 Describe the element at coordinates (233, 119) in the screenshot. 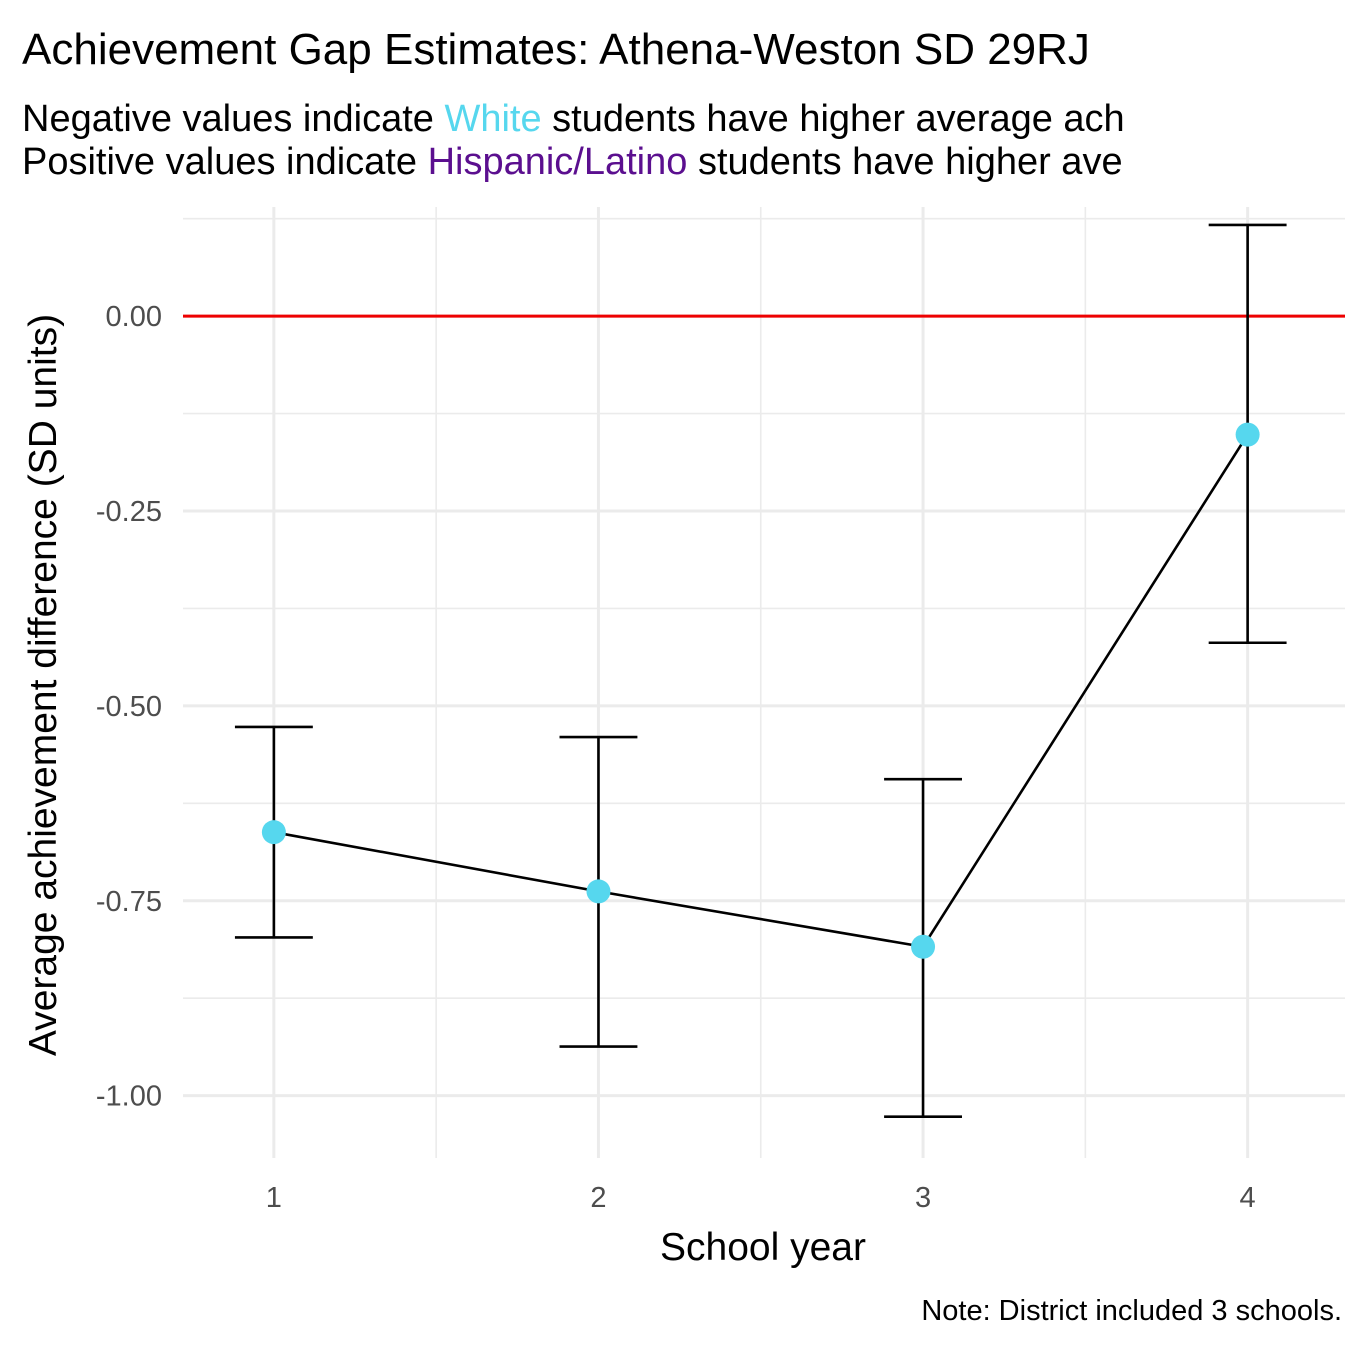

I see `subtitle-1-before: Negative values indicate` at that location.